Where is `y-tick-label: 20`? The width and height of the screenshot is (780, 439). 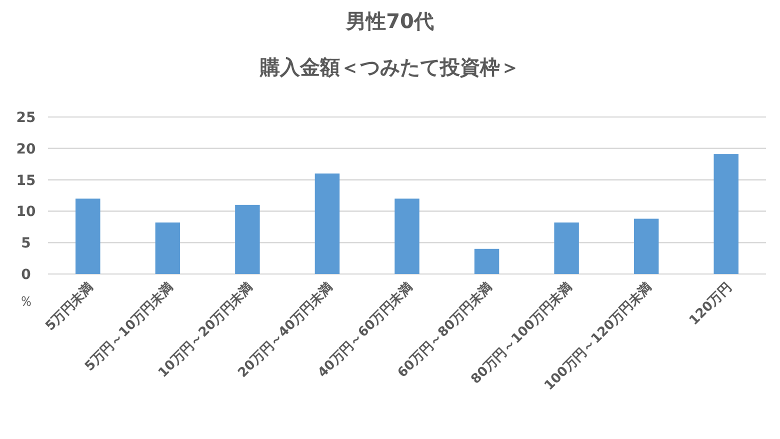
y-tick-label: 20 is located at coordinates (26, 149).